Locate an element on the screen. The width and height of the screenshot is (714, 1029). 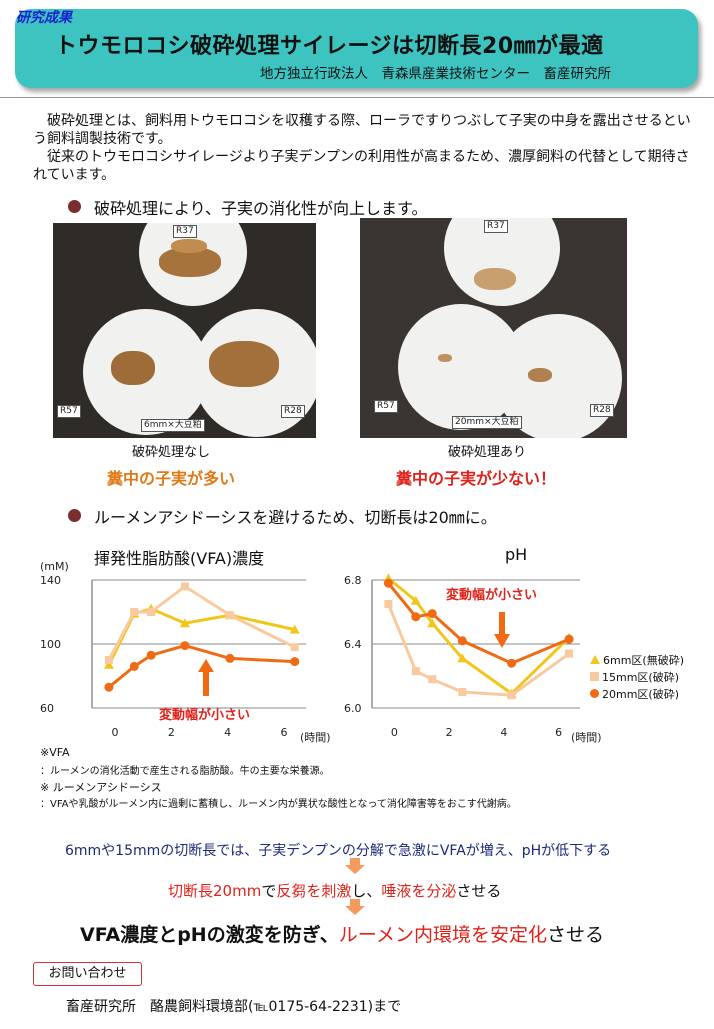
note-vfa-text: ：ルーメンの消化活動で産生される脂肪酸。牛の主要な栄養源。 is located at coordinates (185, 771).